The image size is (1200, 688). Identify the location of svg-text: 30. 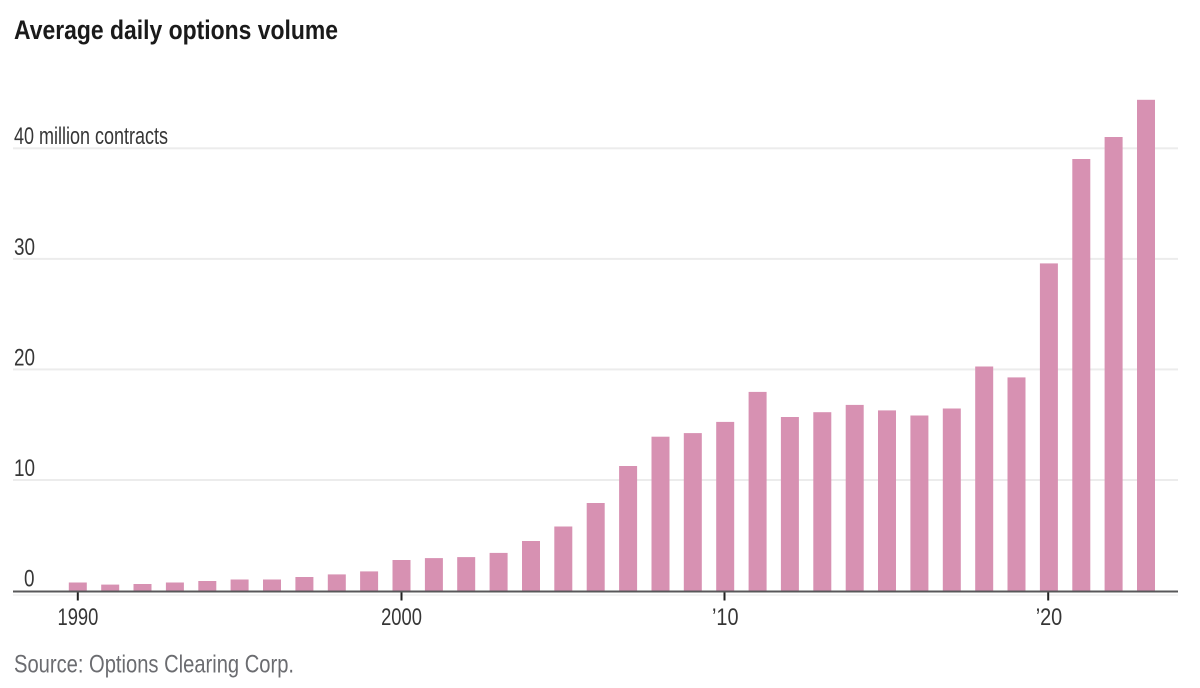
(24, 247).